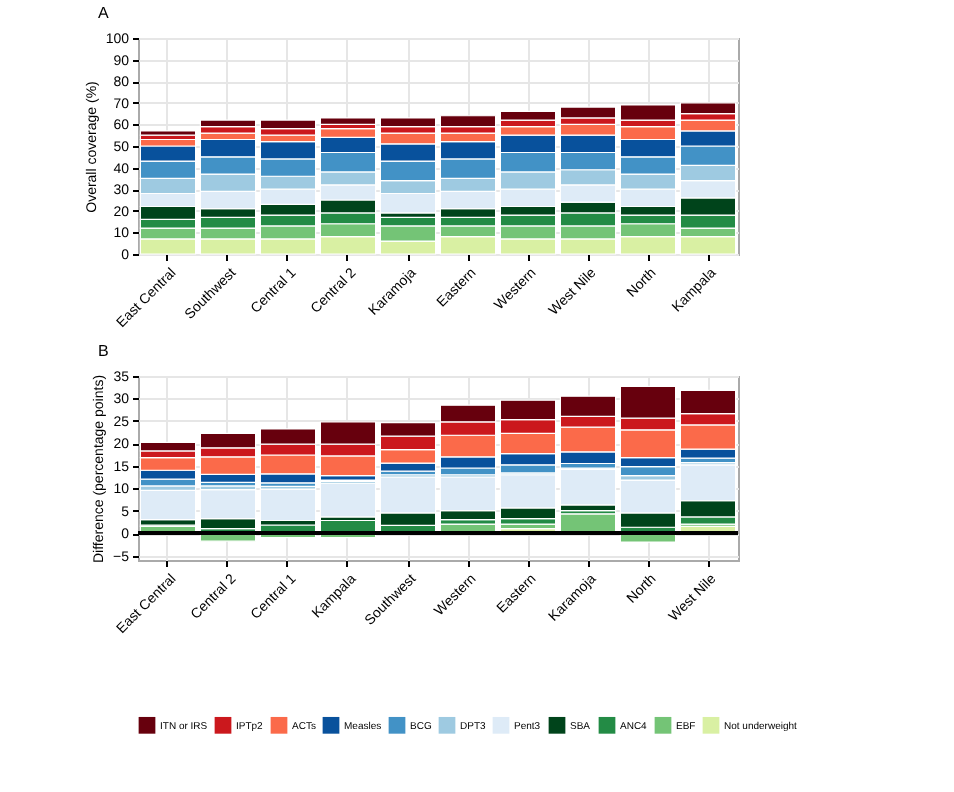 This screenshot has height=792, width=954. I want to click on chart-title: B, so click(103, 351).